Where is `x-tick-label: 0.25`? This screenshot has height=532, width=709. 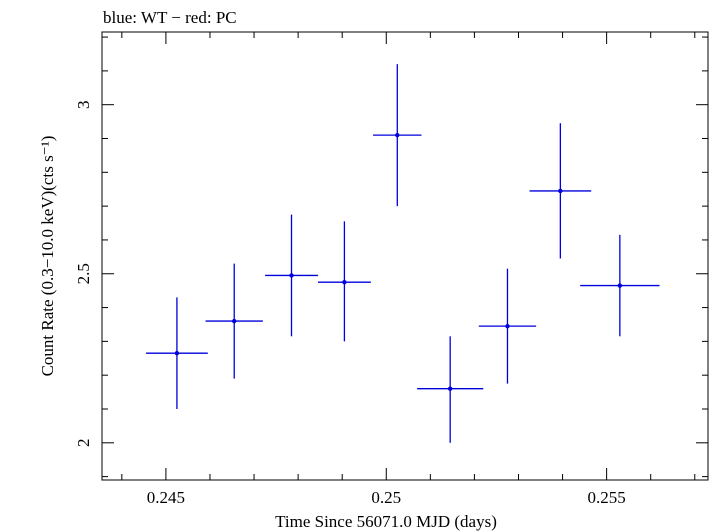 x-tick-label: 0.25 is located at coordinates (386, 497).